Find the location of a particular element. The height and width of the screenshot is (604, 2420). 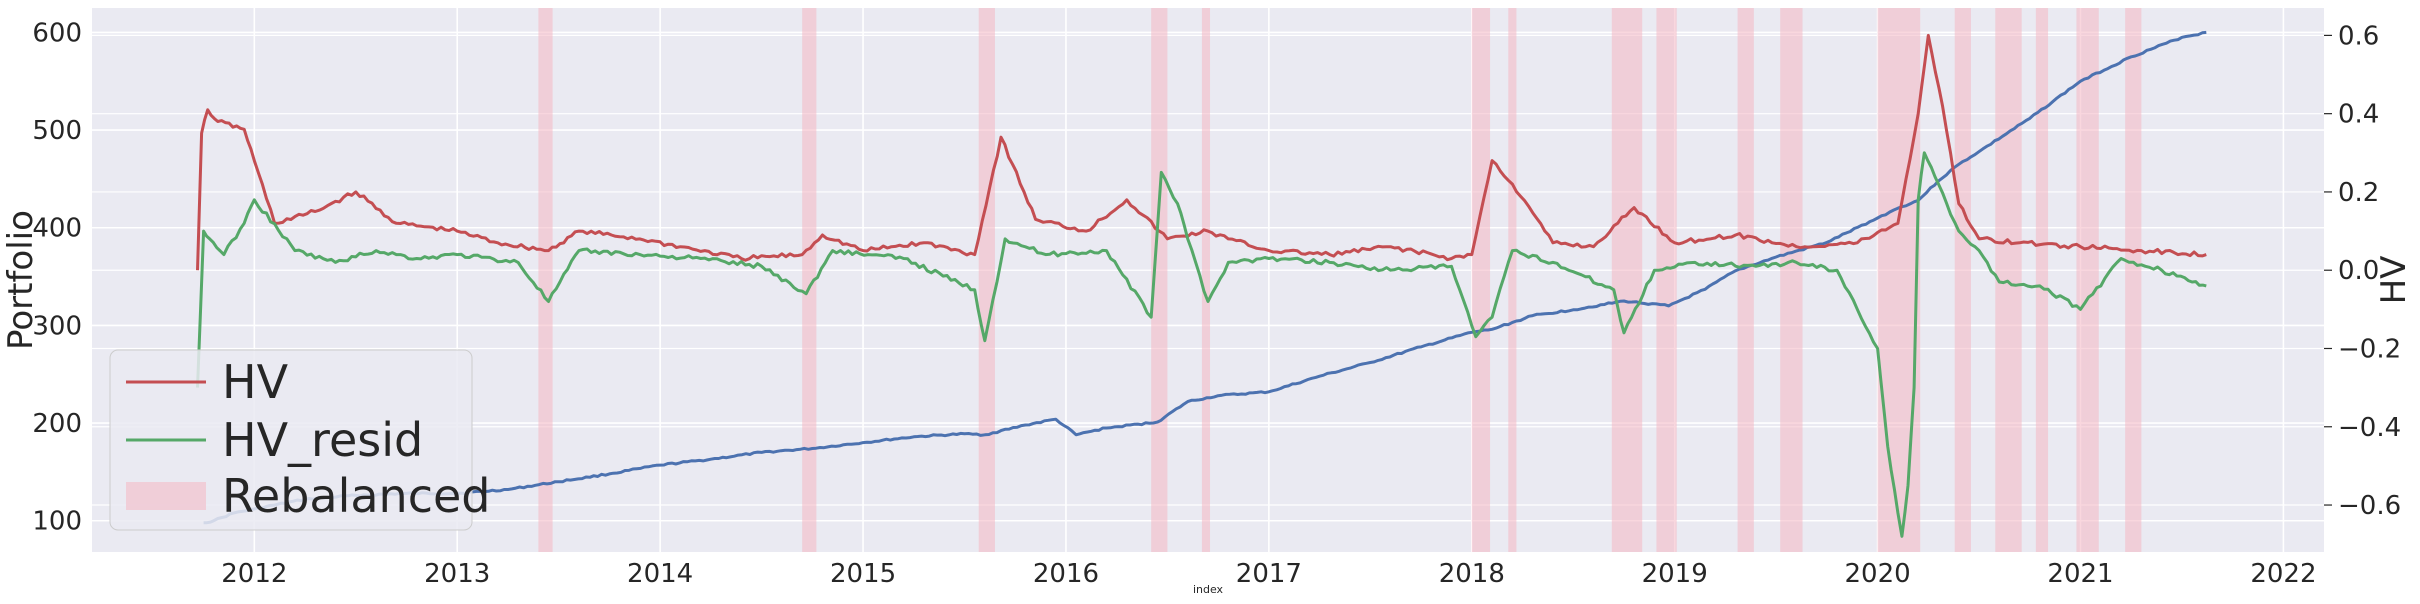

legend-swatch-rebalanced is located at coordinates (166, 496).